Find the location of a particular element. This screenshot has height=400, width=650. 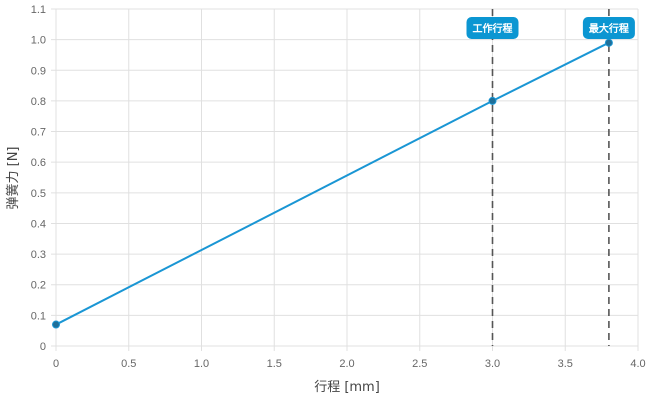

annotation-label: 工作行程 is located at coordinates (493, 28).